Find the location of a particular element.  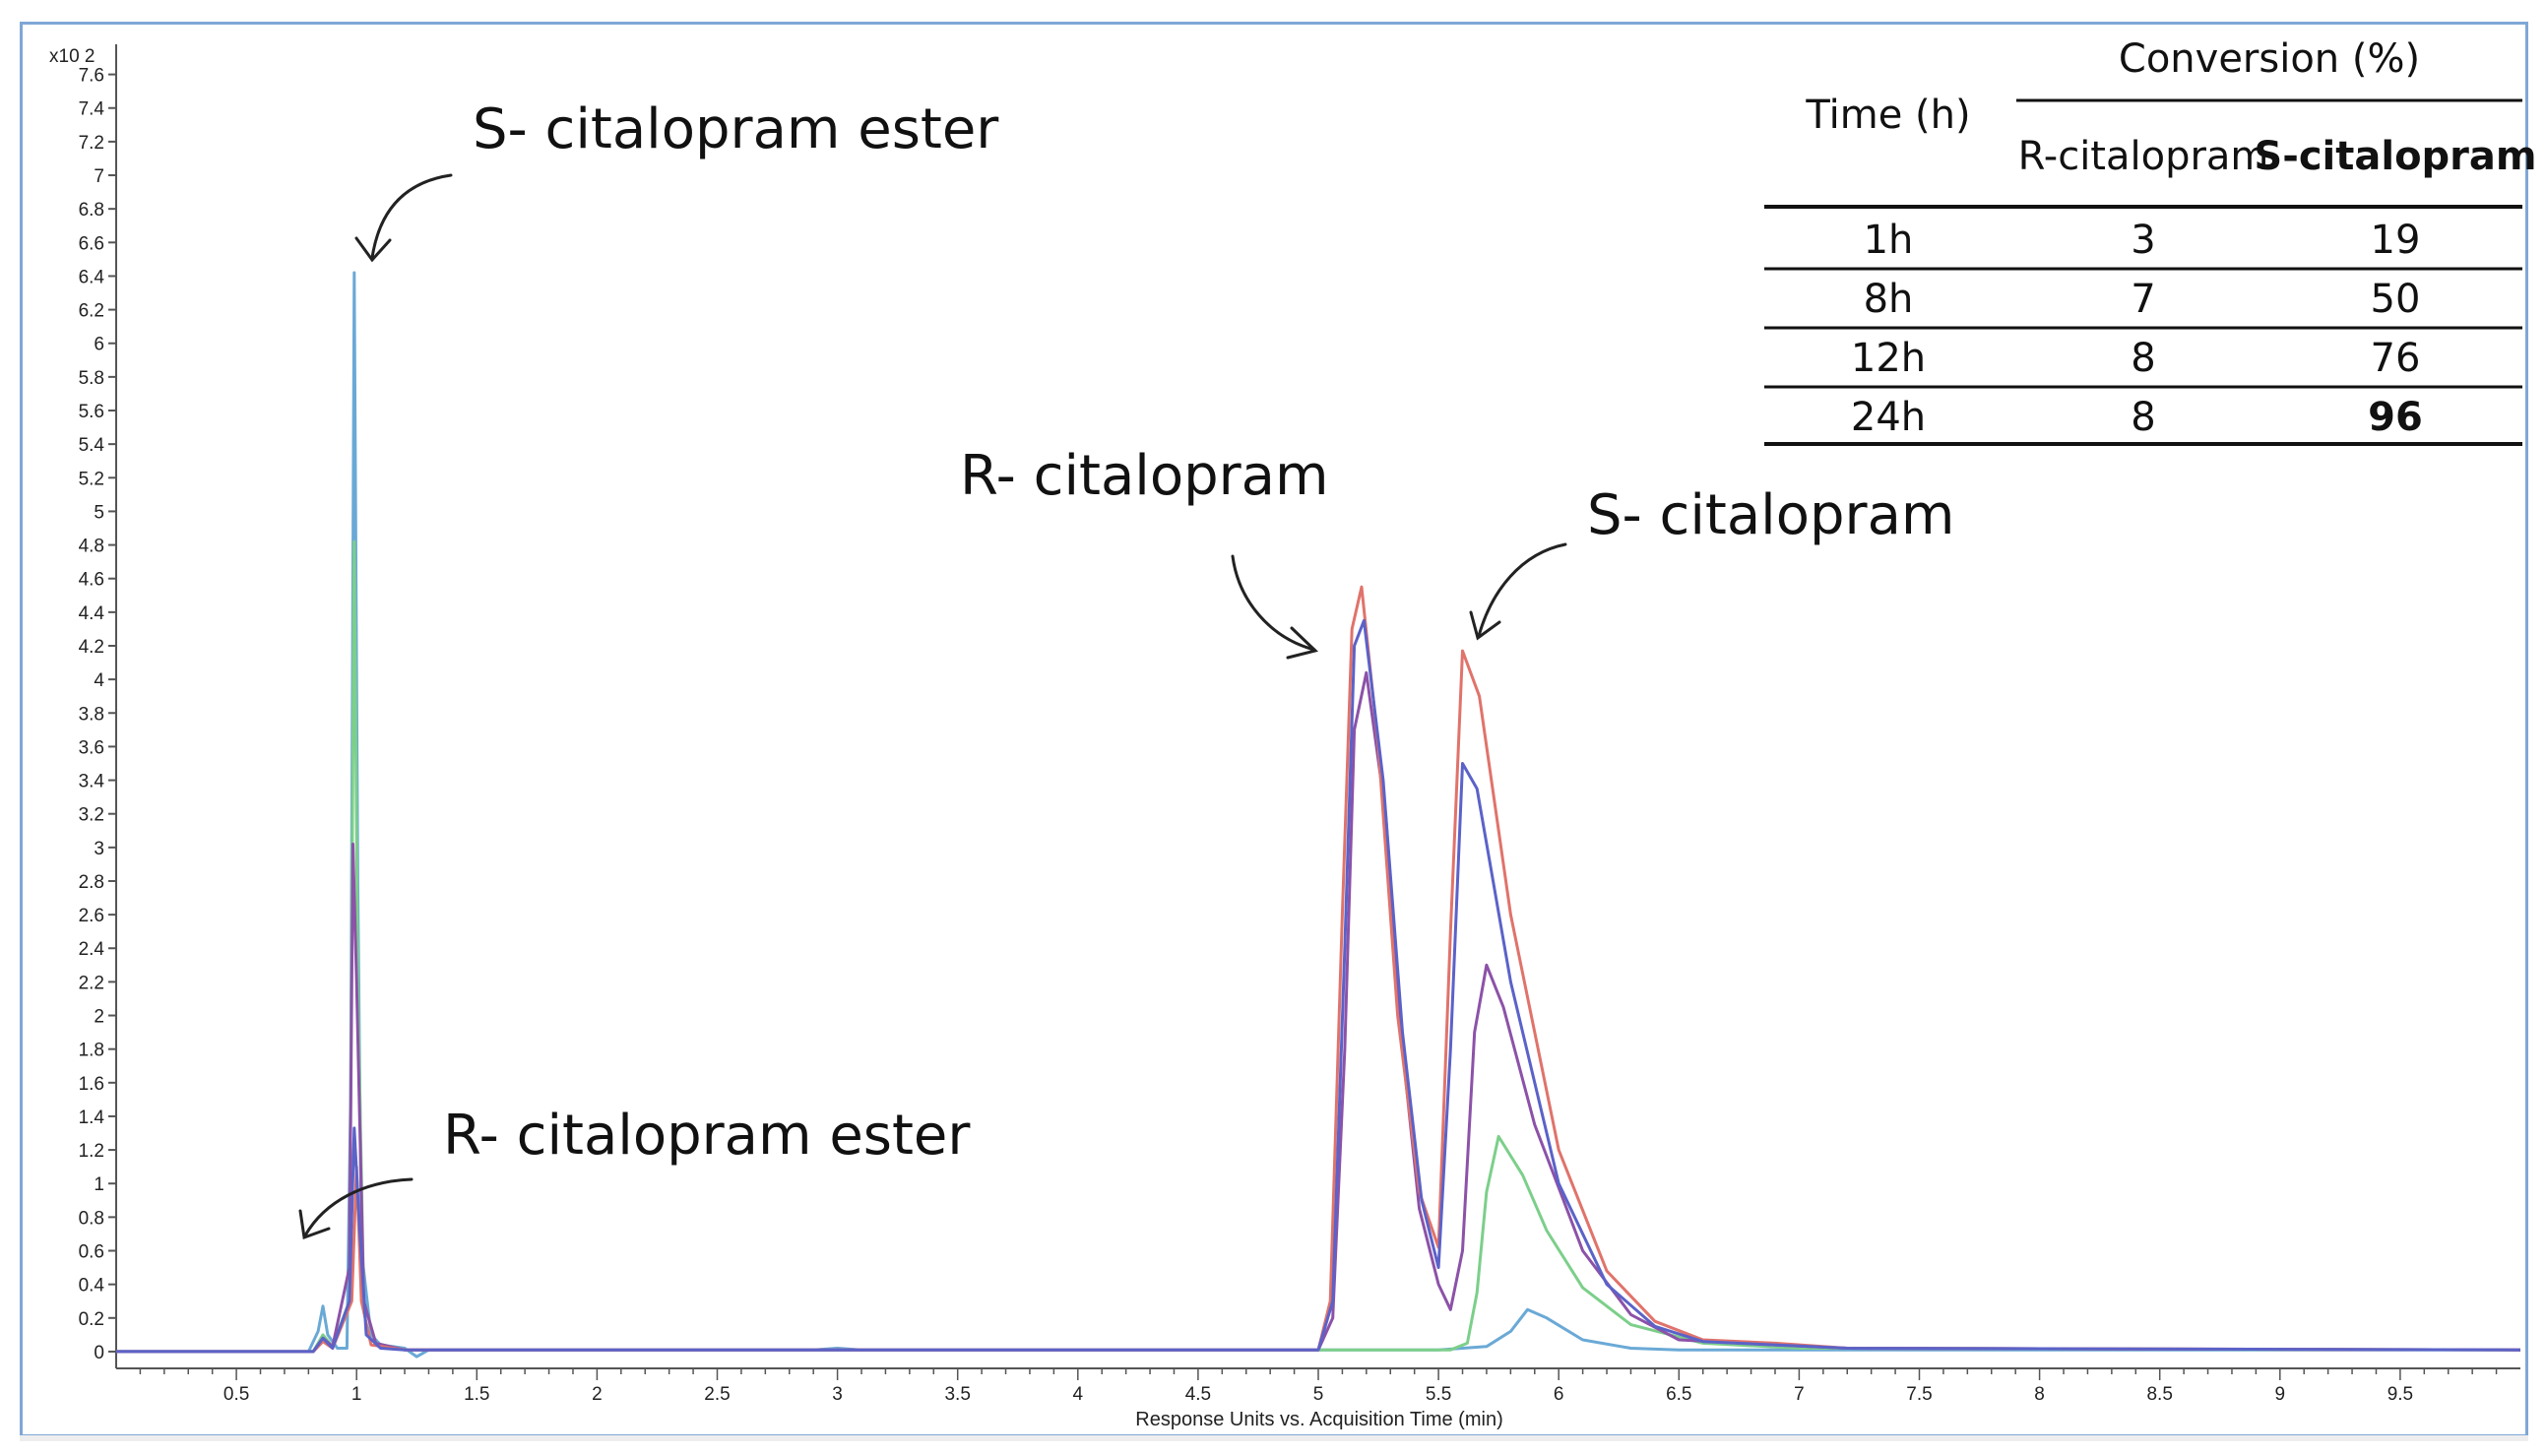

x-tick-label: 1 is located at coordinates (356, 1394).